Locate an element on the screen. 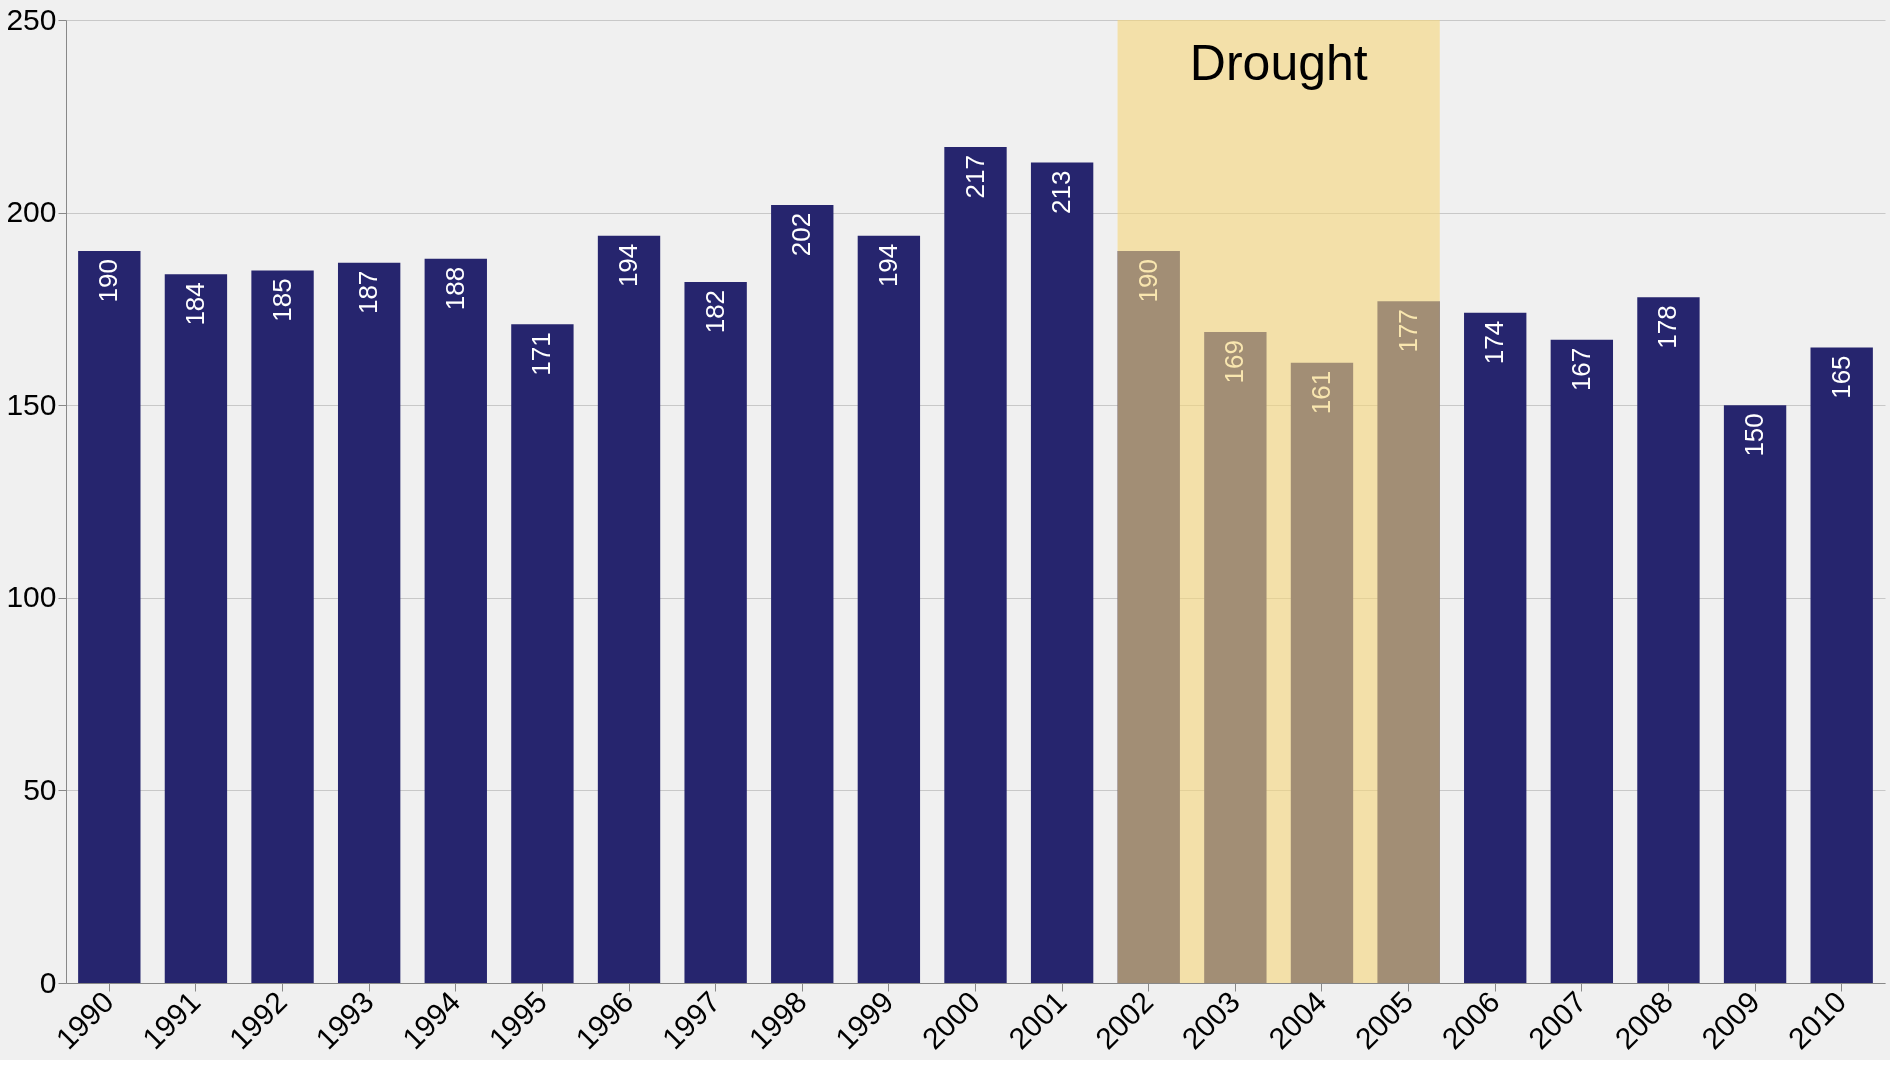 This screenshot has height=1068, width=1897. y-tick-label: 0 is located at coordinates (48, 982).